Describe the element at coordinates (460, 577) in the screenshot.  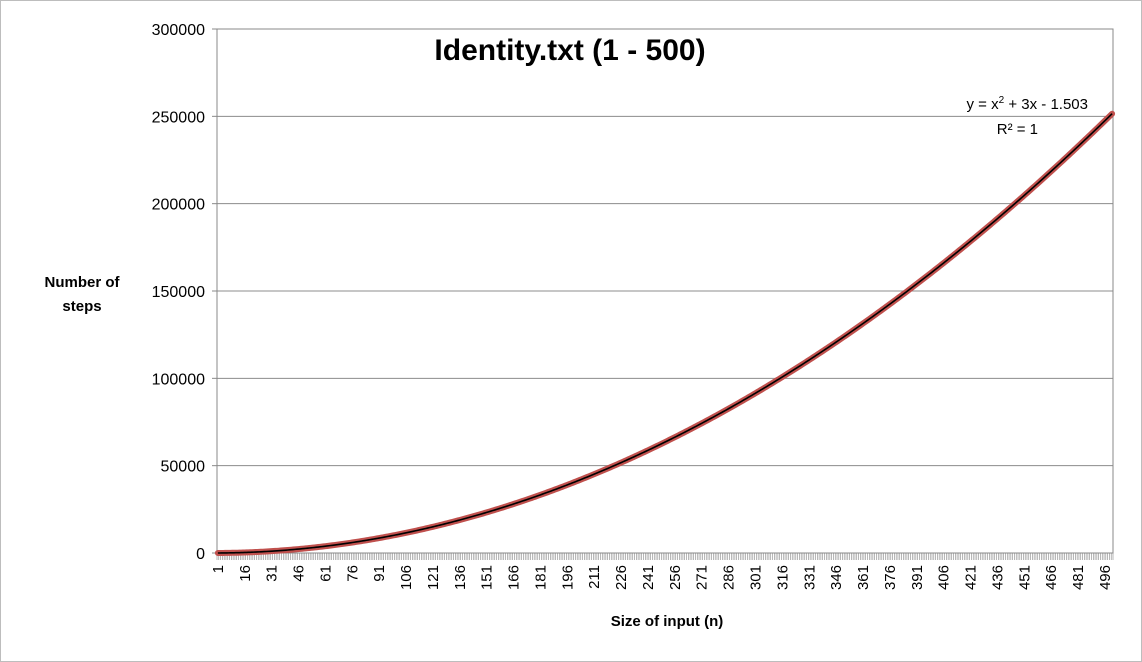
I see `x-tick-label: 136` at that location.